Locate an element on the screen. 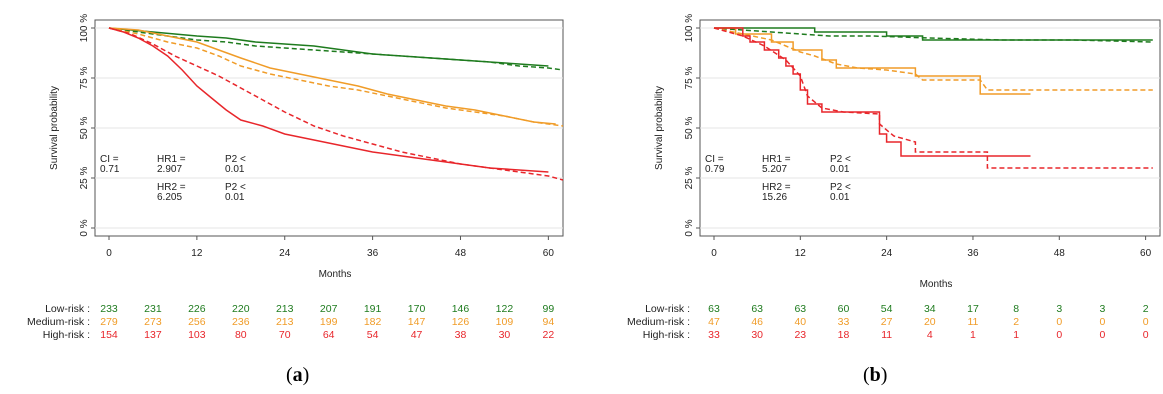  at-risk-count: 63 is located at coordinates (757, 309).